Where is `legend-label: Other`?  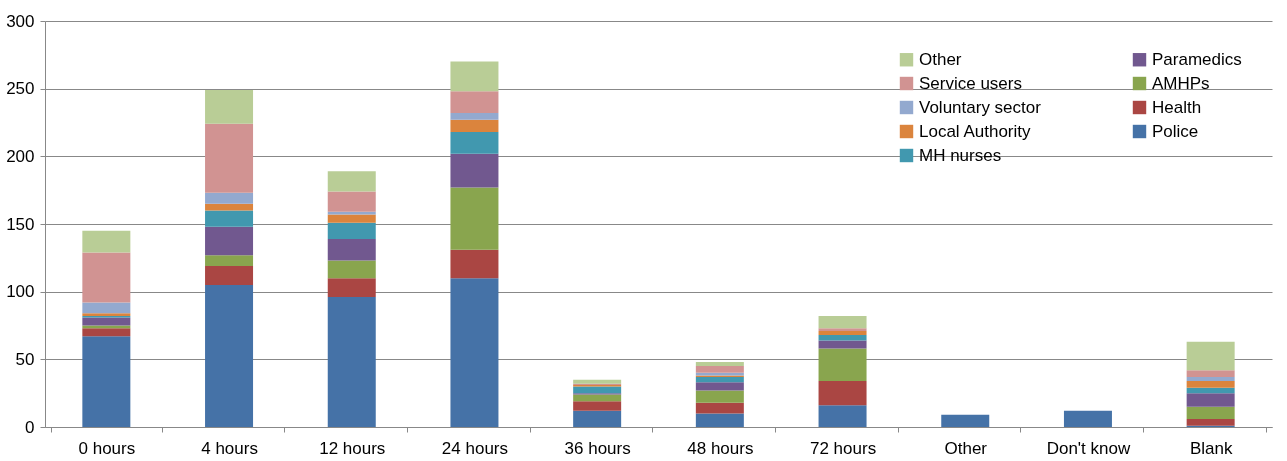 legend-label: Other is located at coordinates (940, 59).